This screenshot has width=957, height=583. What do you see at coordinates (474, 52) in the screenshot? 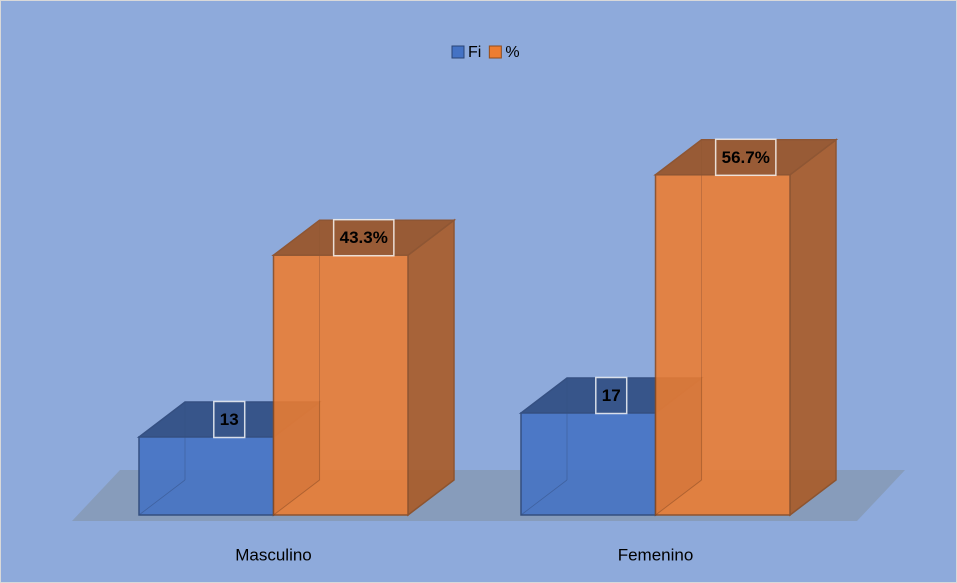
I see `legend-label: Fi` at bounding box center [474, 52].